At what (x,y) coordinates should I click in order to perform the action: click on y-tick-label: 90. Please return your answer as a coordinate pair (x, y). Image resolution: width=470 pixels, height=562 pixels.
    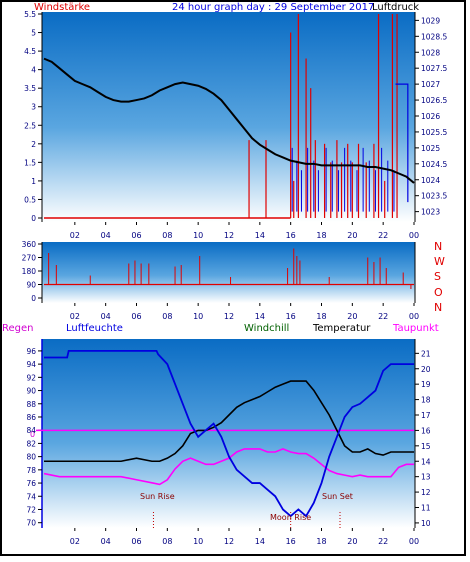
    Looking at the image, I should click on (31, 285).